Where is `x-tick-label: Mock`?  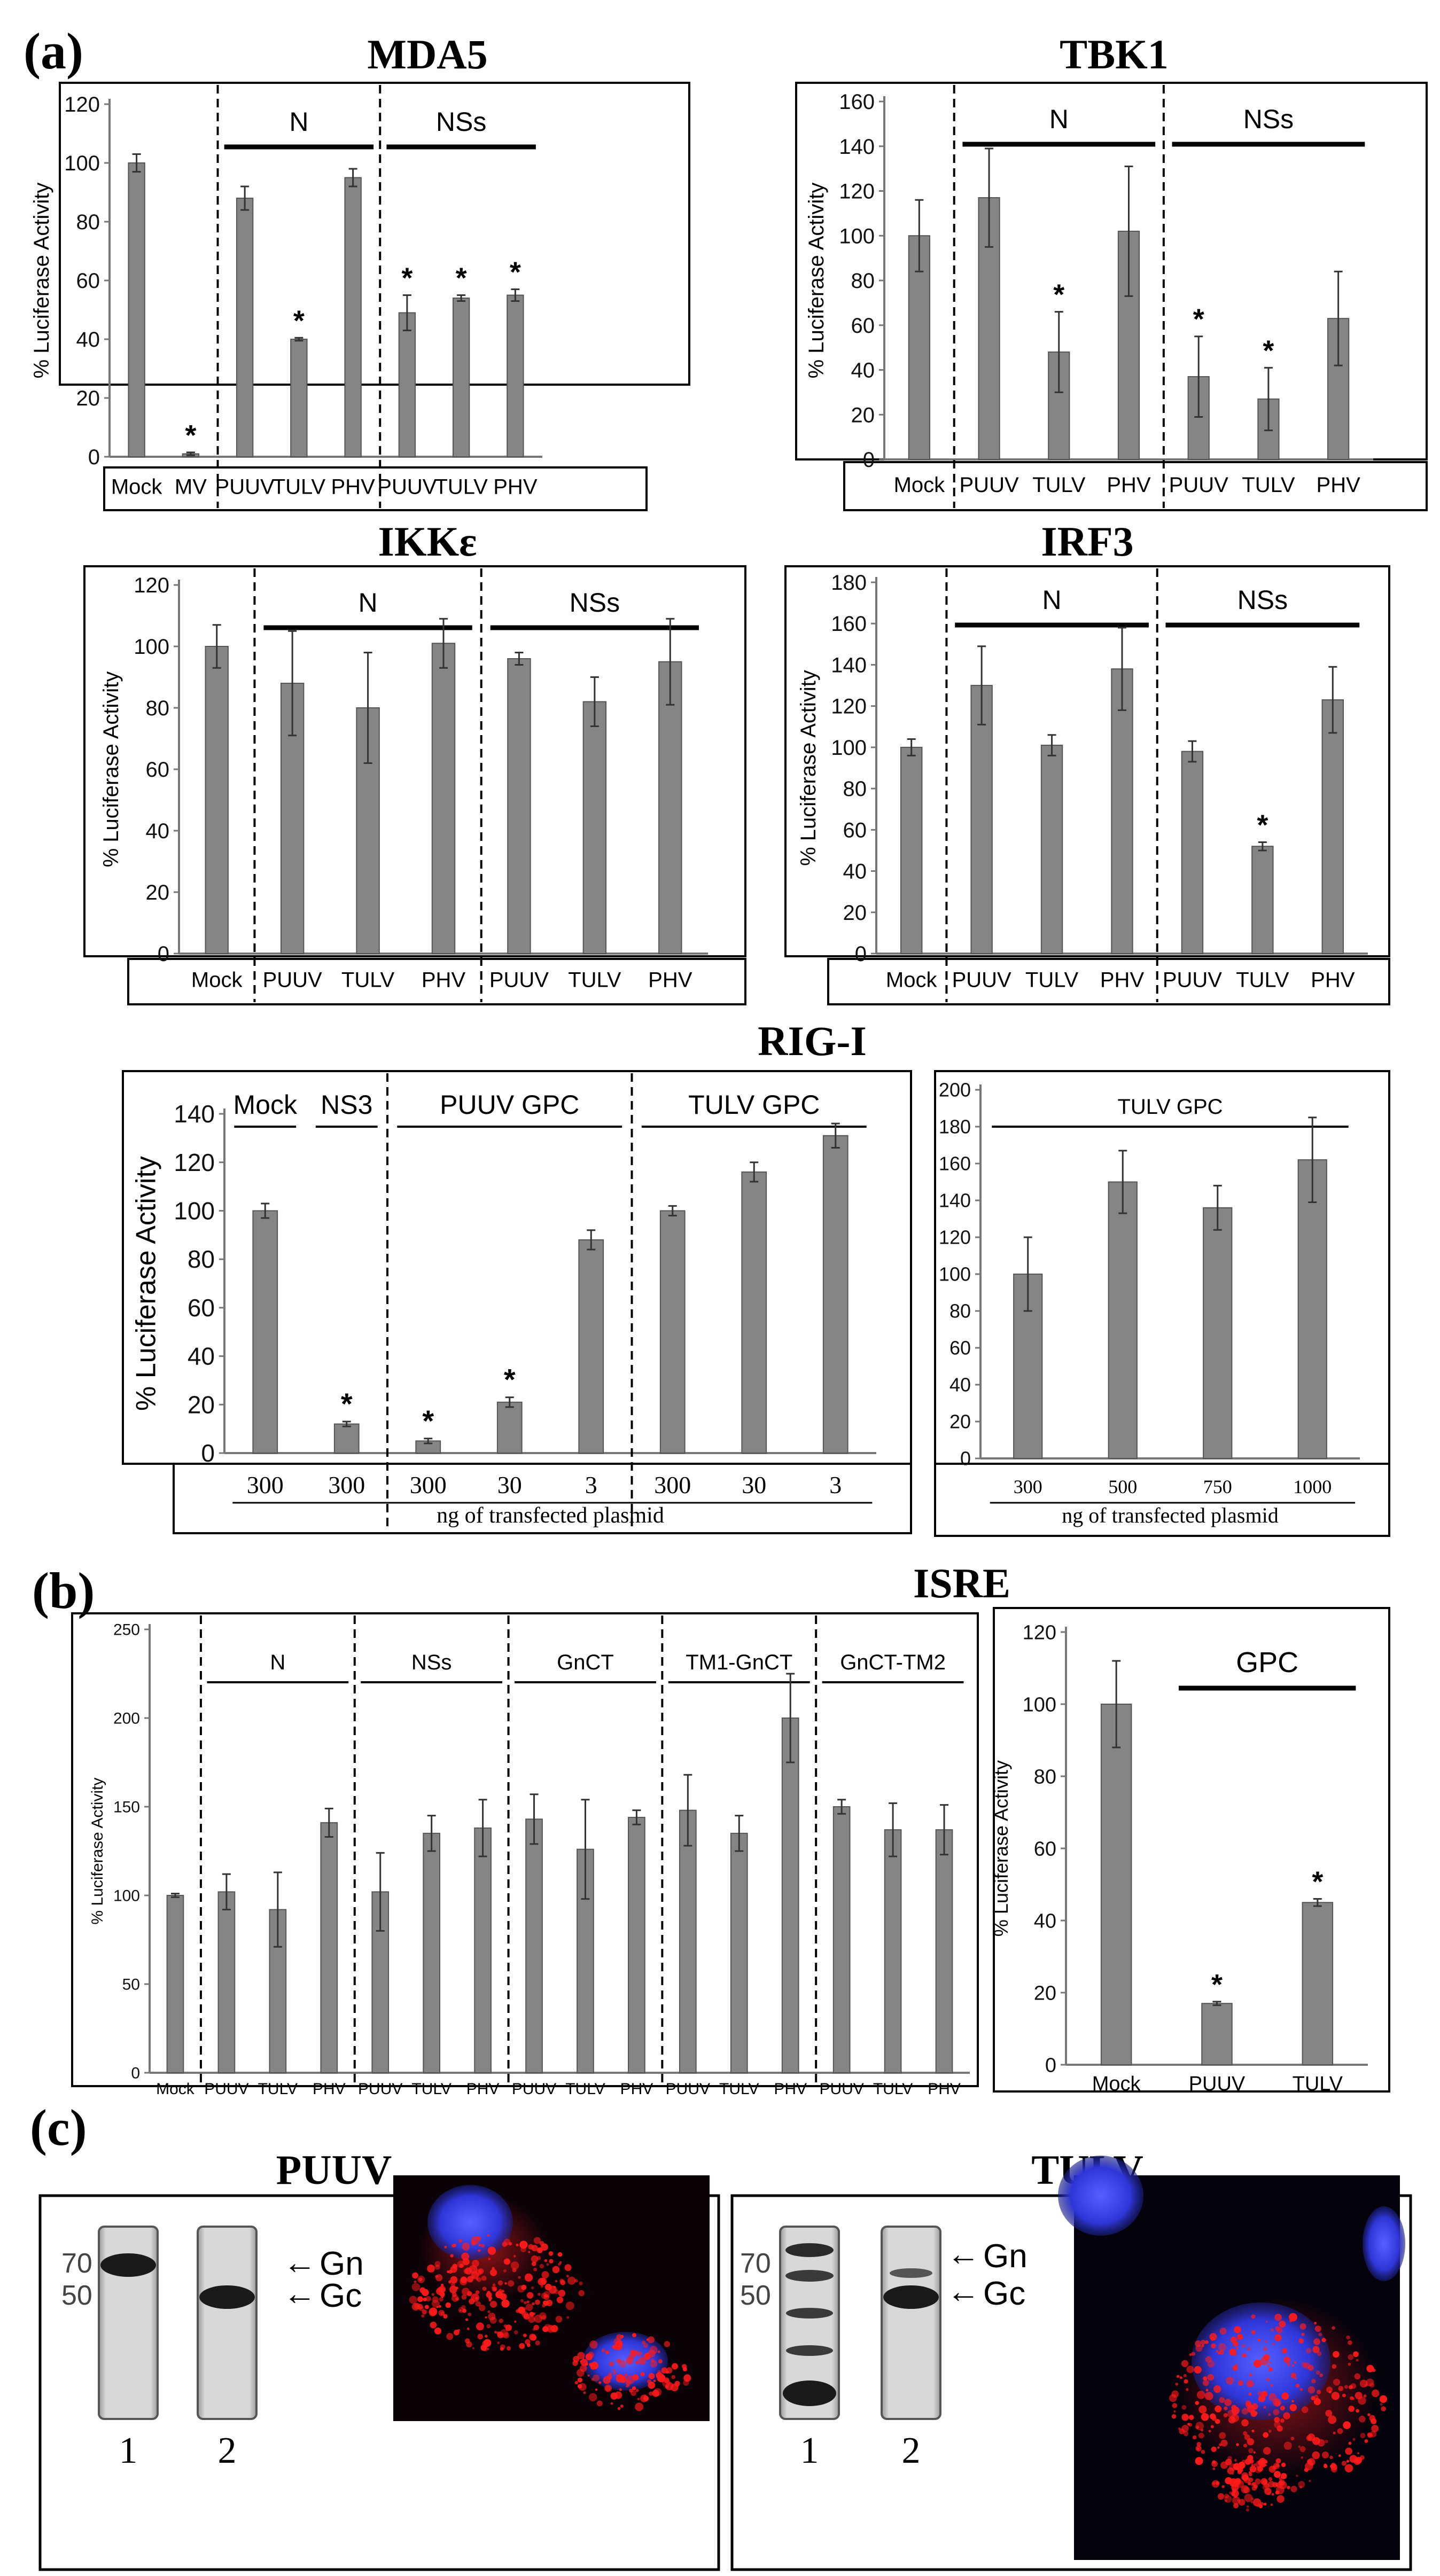 x-tick-label: Mock is located at coordinates (912, 980).